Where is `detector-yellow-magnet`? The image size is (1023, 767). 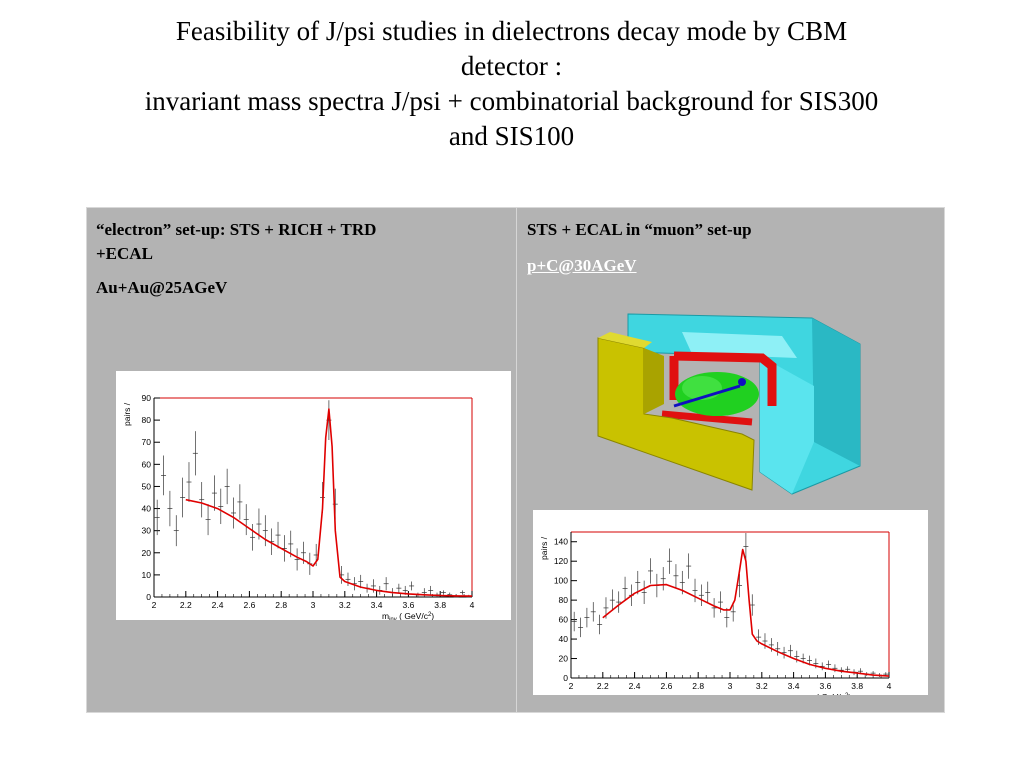 detector-yellow-magnet is located at coordinates (676, 411).